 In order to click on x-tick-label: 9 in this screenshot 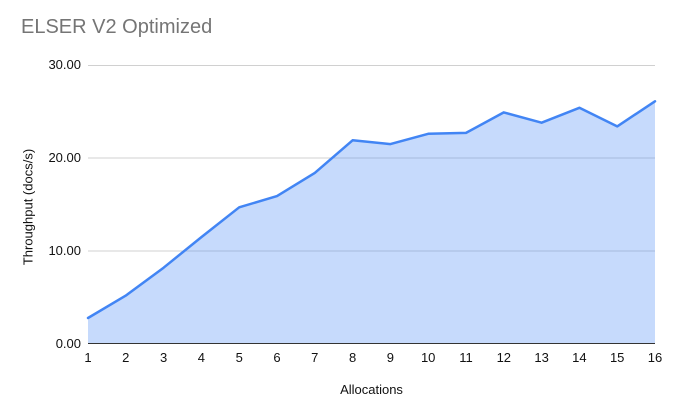, I will do `click(390, 357)`.